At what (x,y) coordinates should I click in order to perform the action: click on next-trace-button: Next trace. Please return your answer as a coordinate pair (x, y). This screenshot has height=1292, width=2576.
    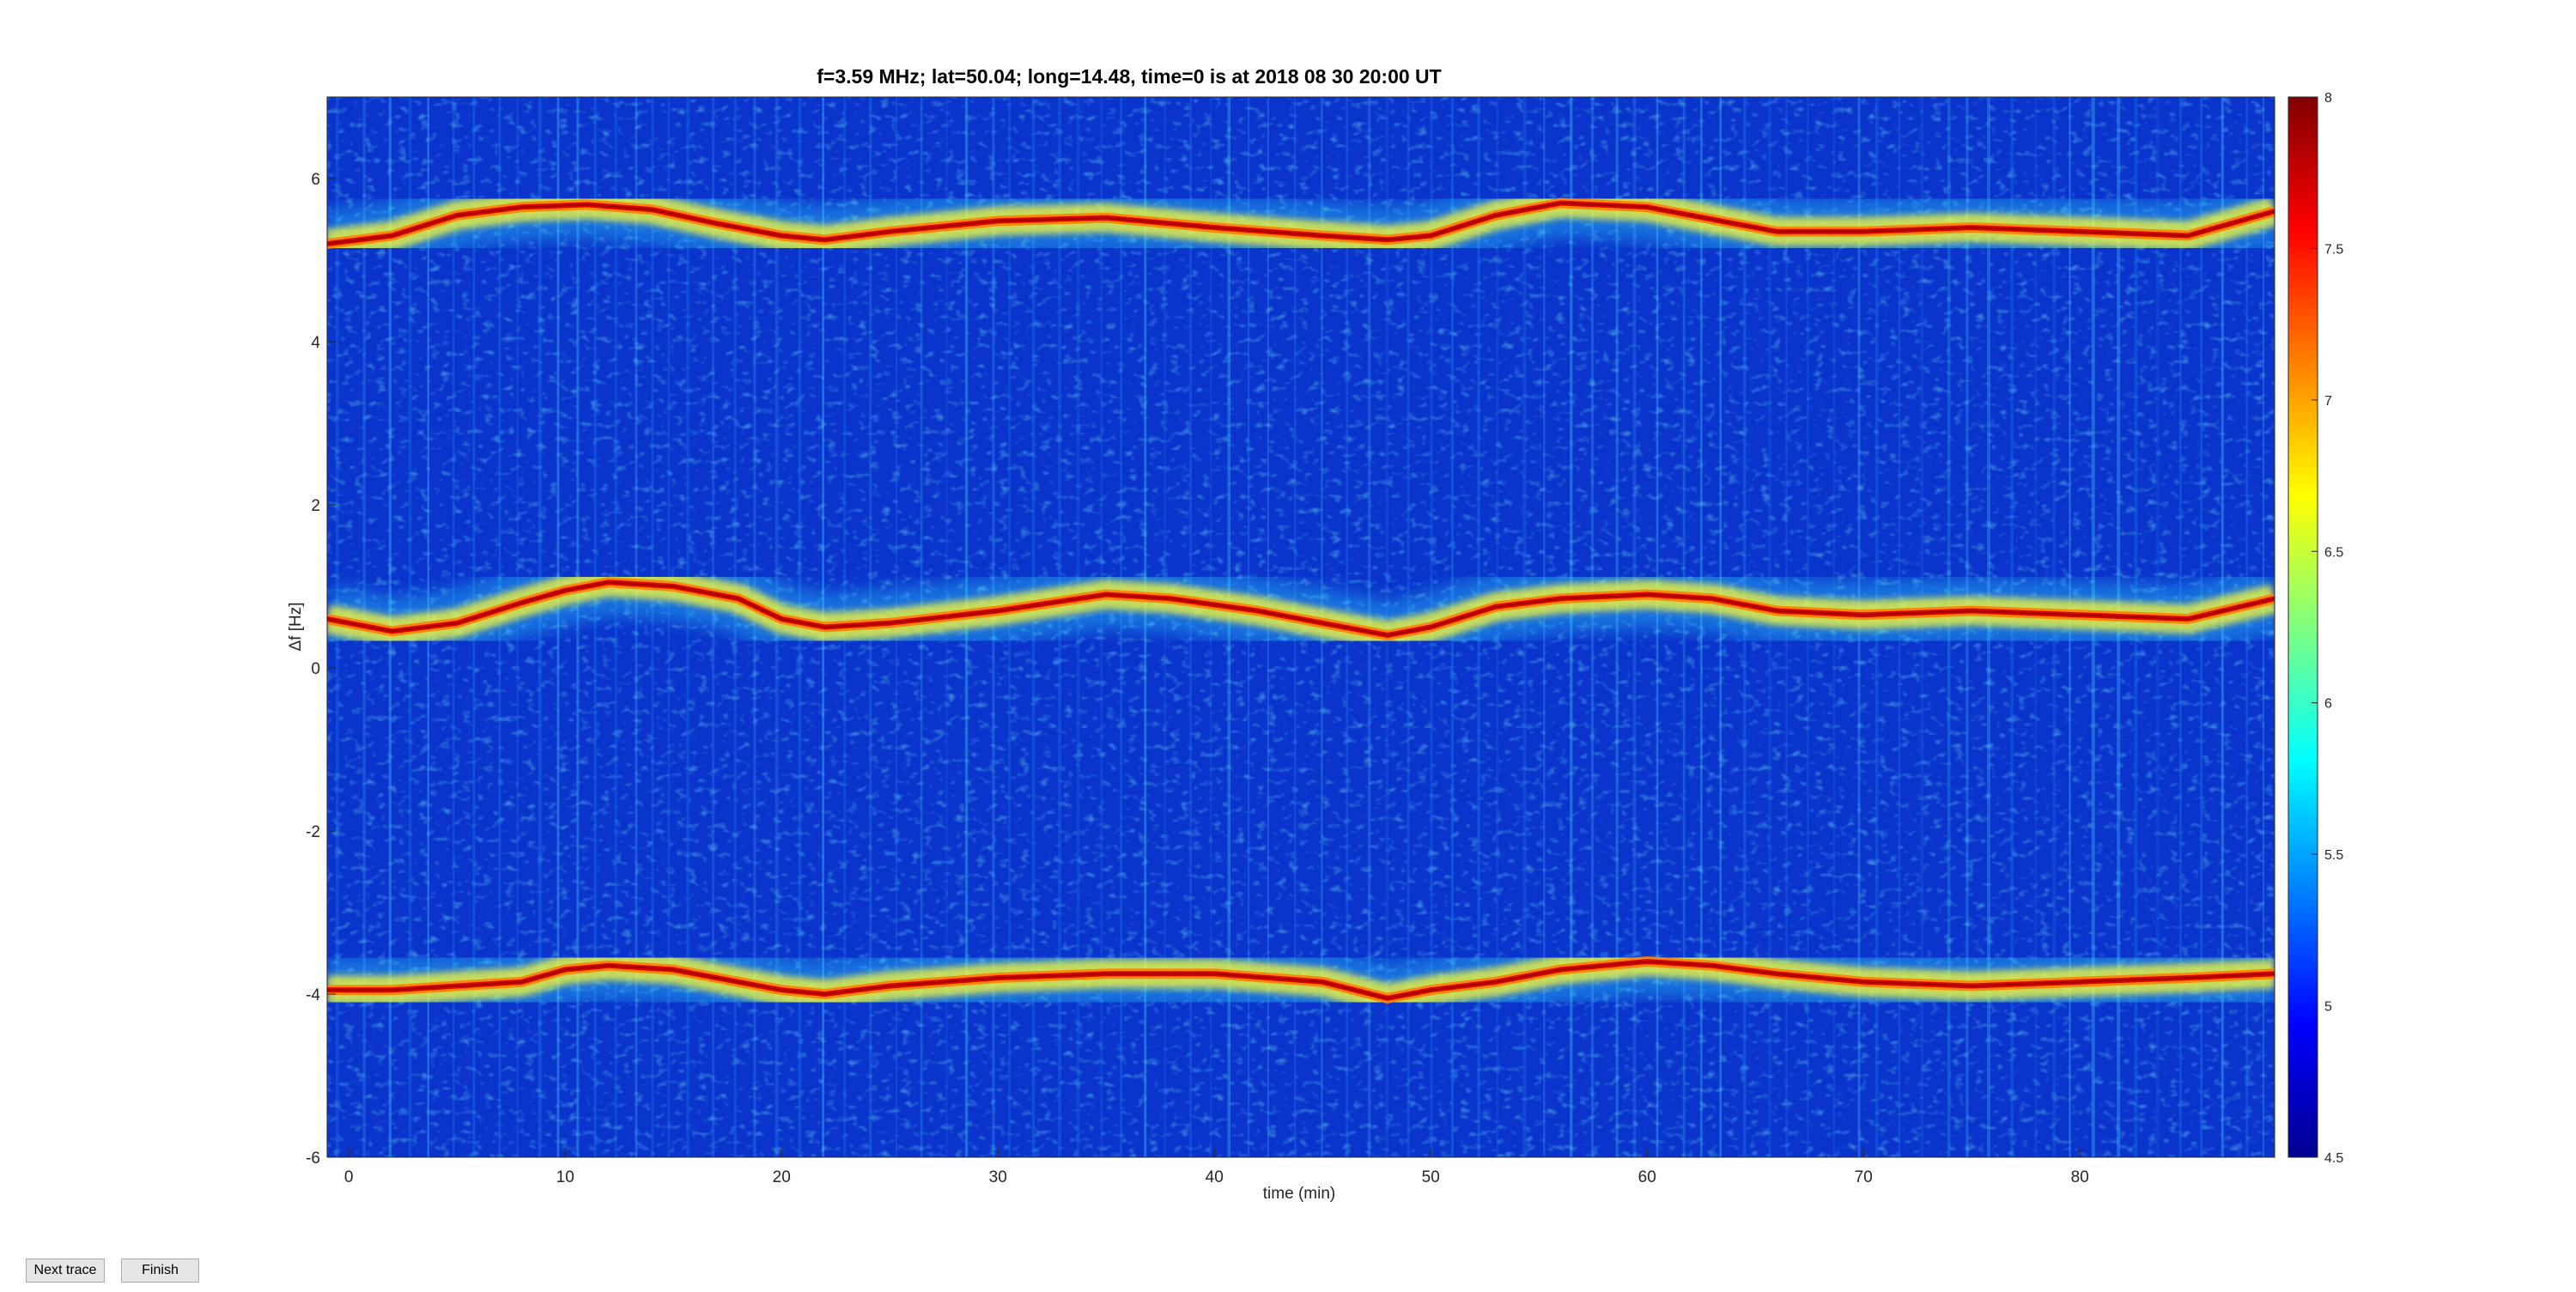
    Looking at the image, I should click on (66, 1271).